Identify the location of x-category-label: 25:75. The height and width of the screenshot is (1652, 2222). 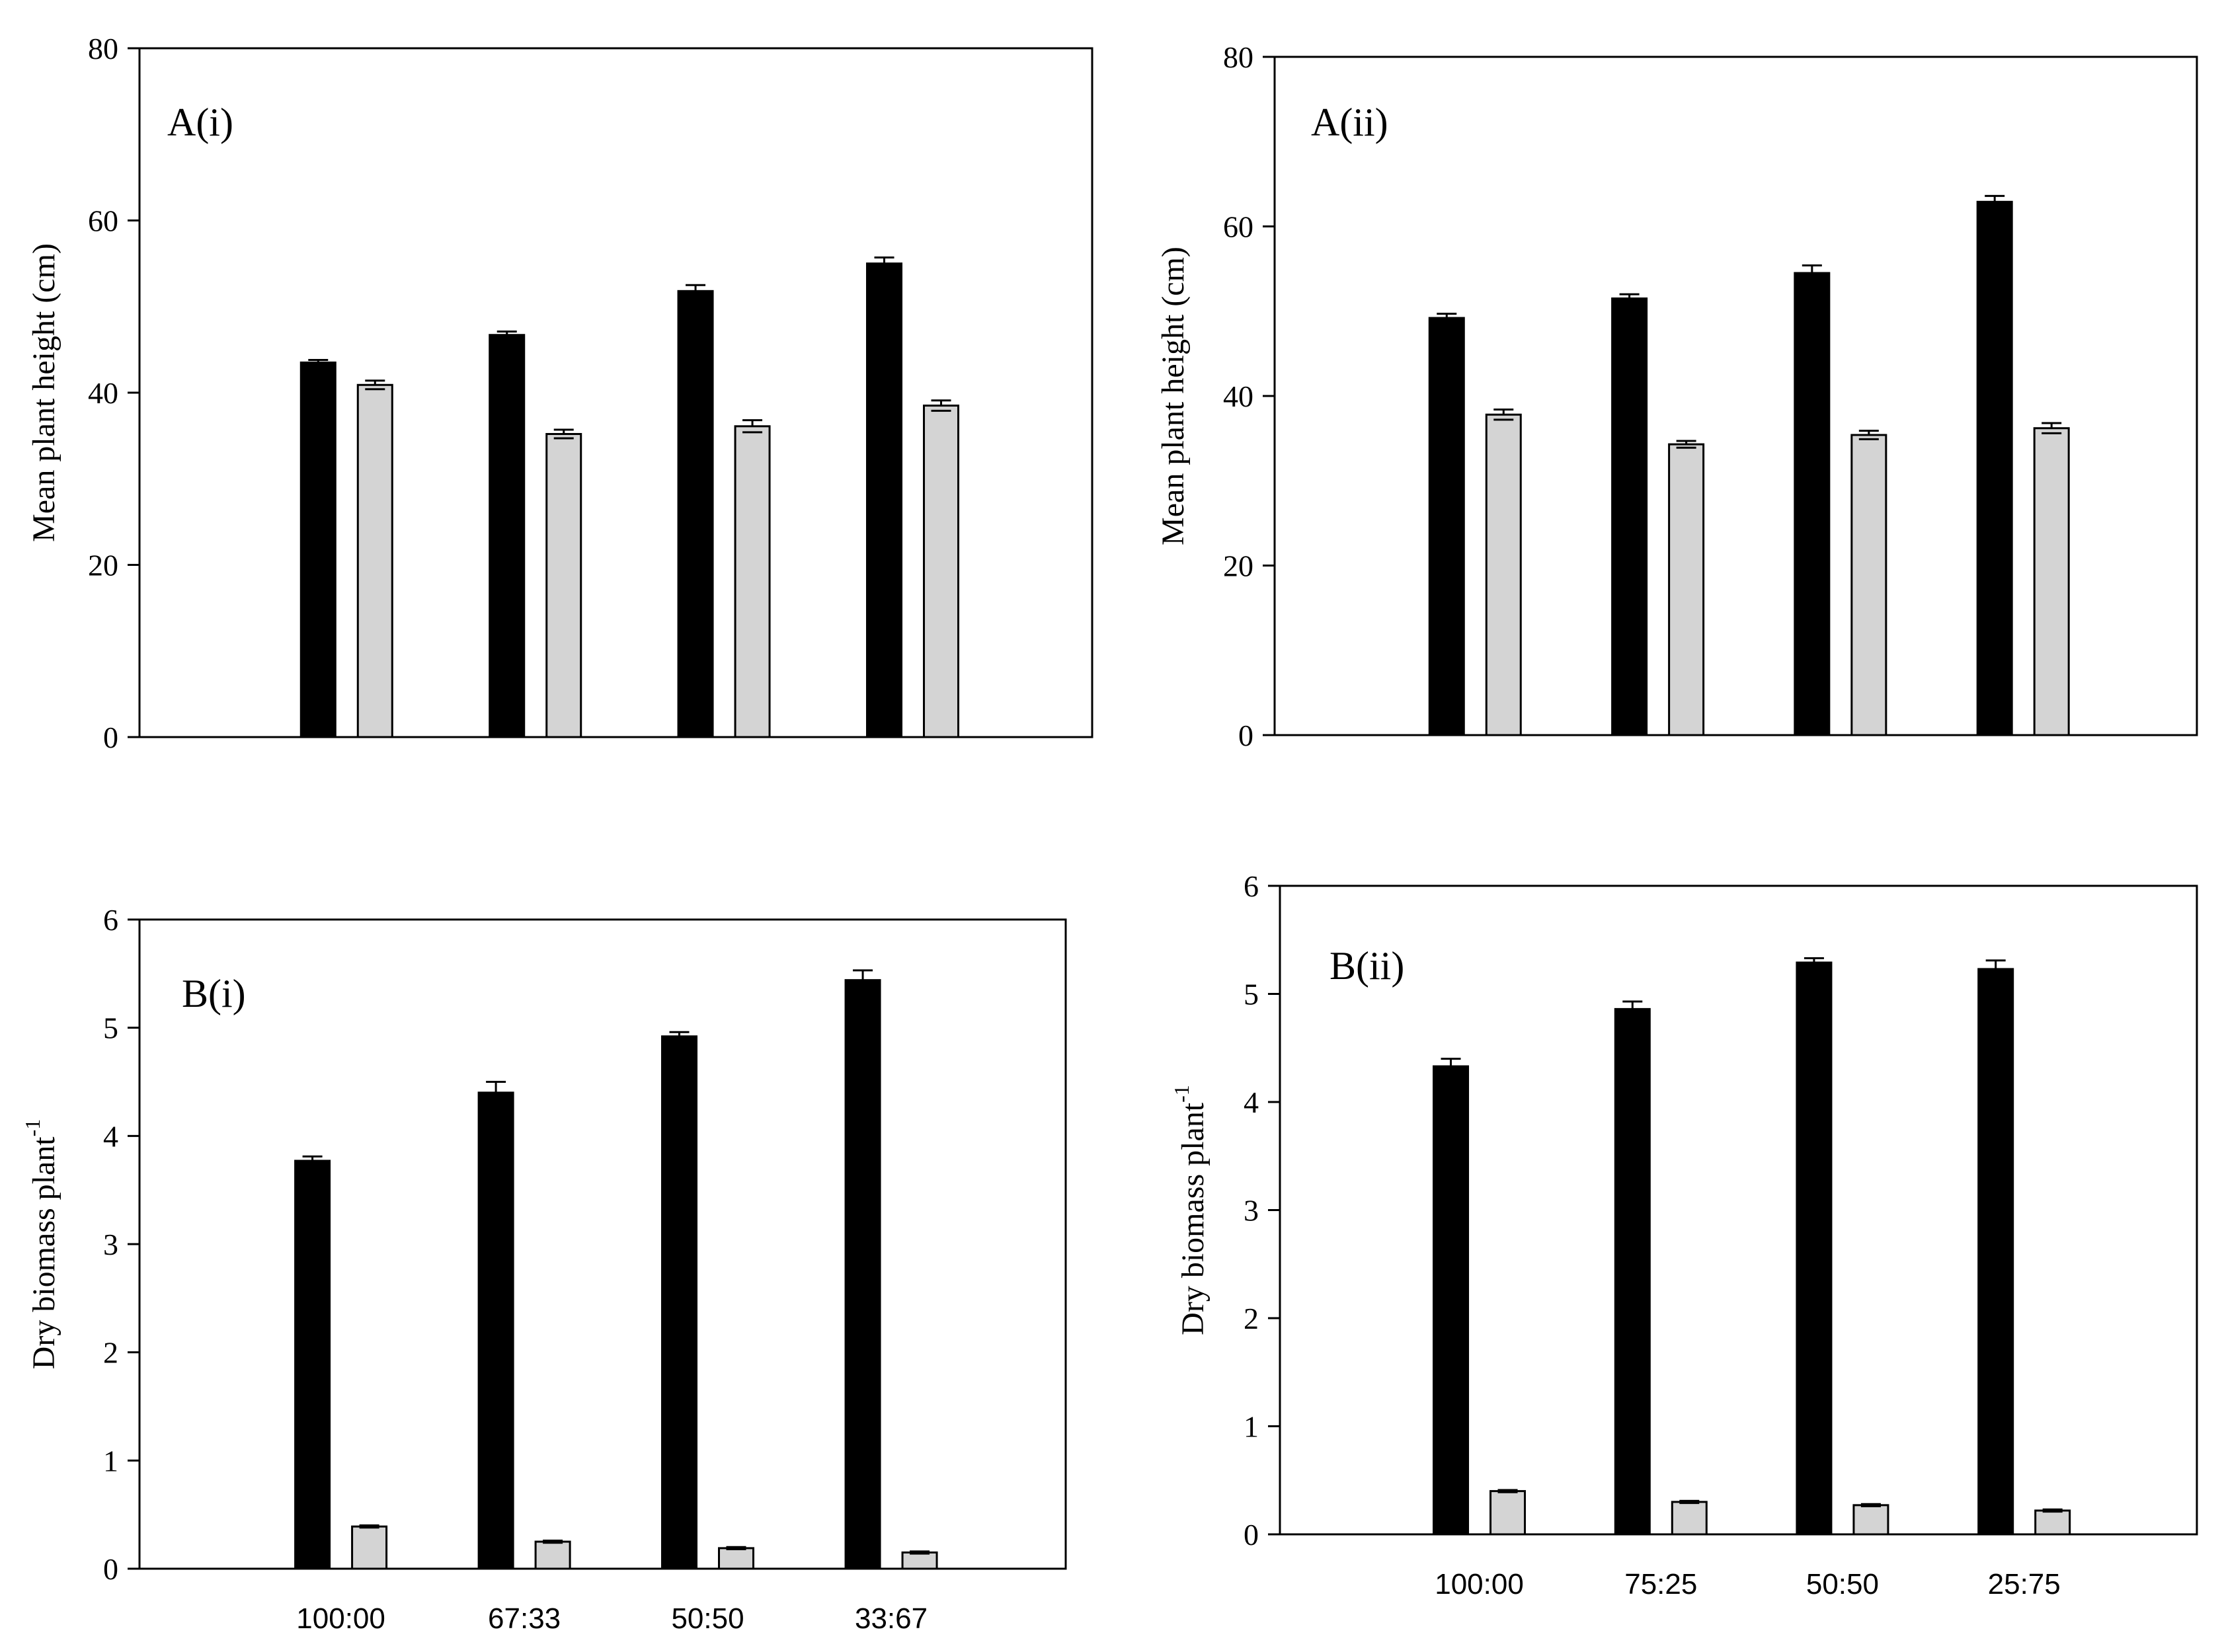
(2024, 1584).